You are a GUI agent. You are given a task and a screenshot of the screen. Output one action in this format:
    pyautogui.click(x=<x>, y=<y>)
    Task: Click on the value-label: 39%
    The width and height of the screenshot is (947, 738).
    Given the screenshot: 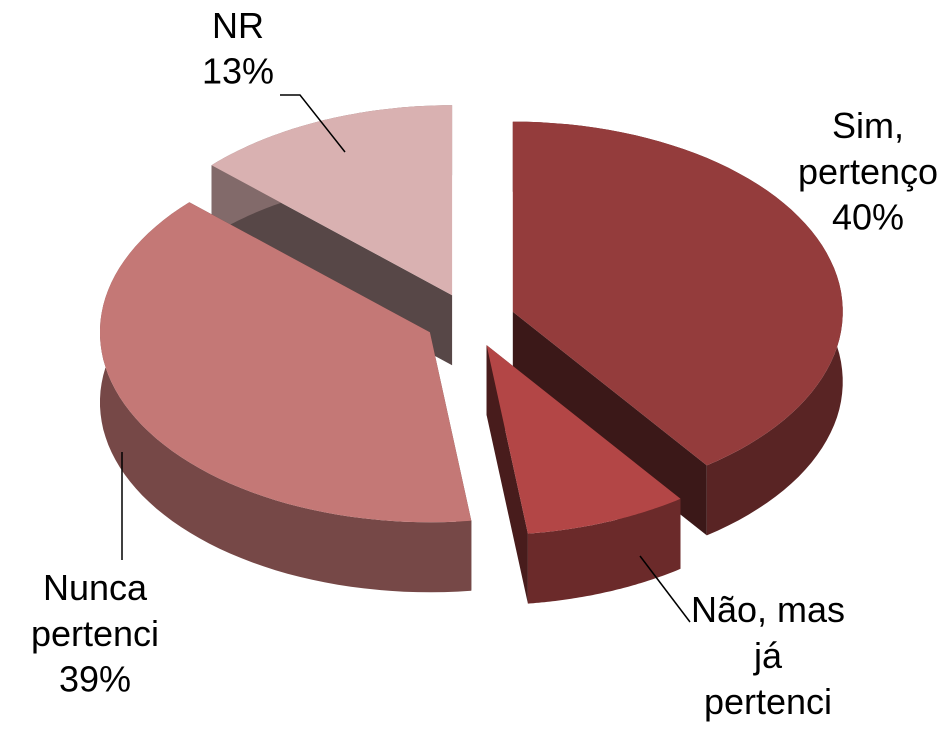 What is the action you would take?
    pyautogui.click(x=95, y=679)
    